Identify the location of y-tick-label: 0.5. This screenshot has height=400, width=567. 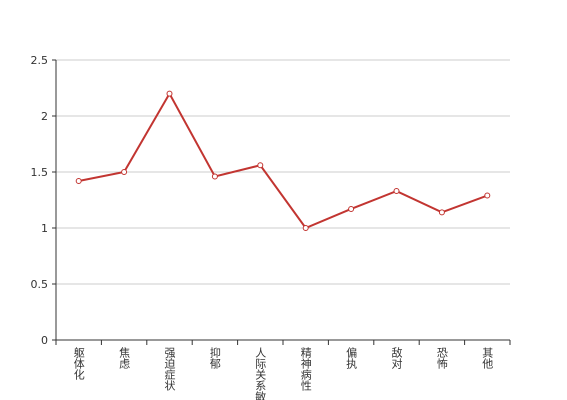
(40, 284).